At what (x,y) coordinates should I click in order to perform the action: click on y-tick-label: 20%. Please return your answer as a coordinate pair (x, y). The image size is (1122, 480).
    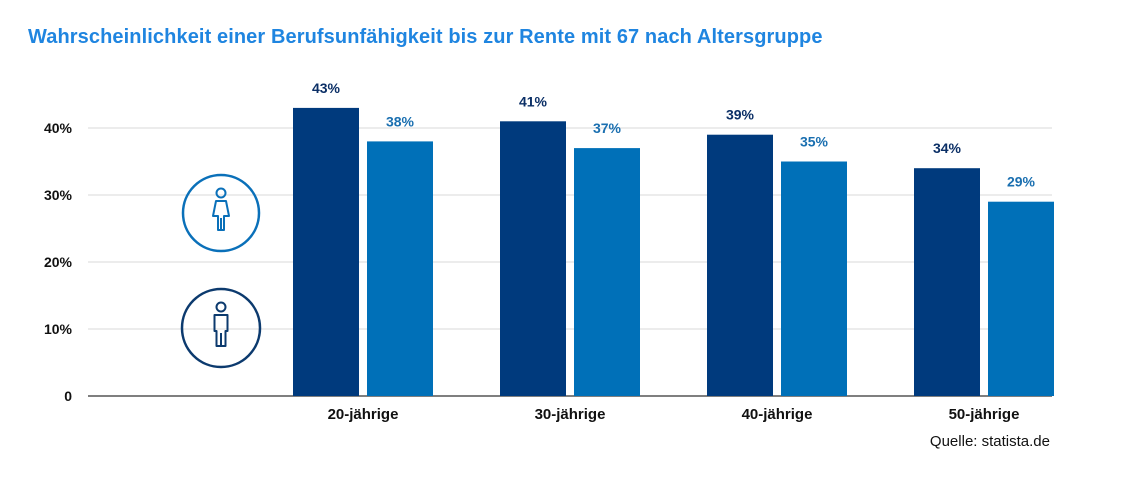
    Looking at the image, I should click on (58, 262).